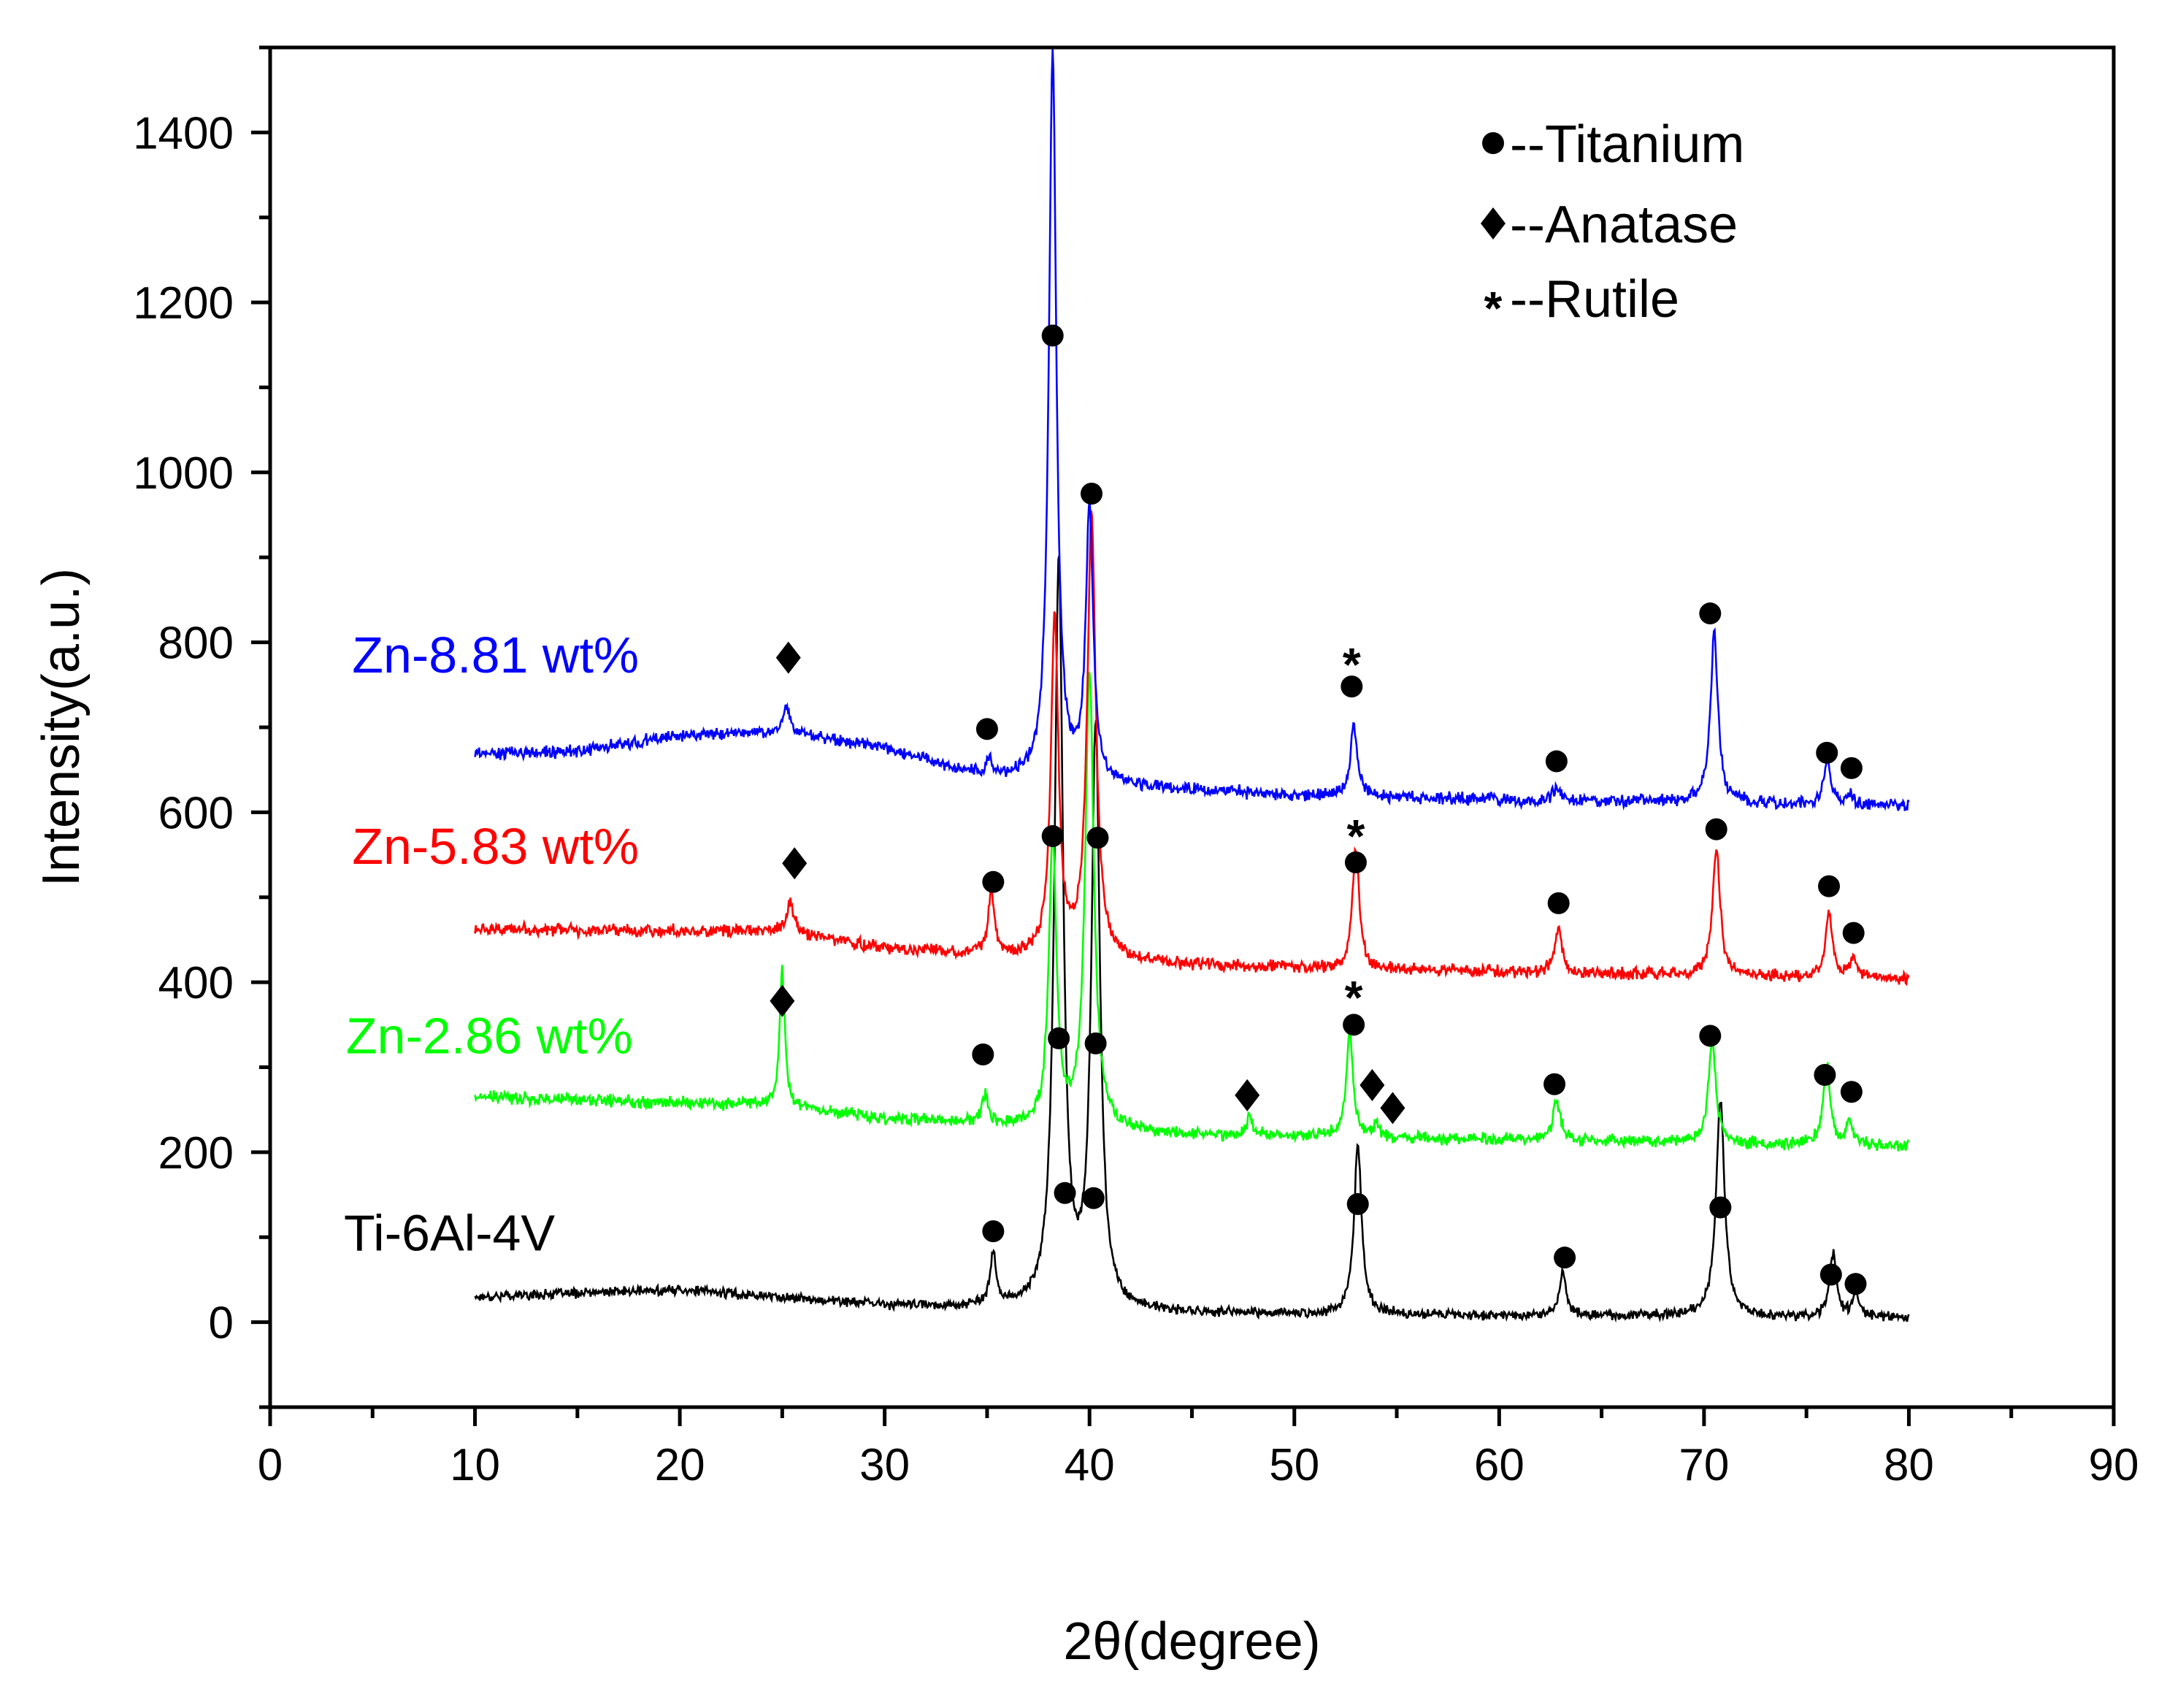 Image resolution: width=2167 pixels, height=1708 pixels. I want to click on y-tick-label: 400, so click(196, 983).